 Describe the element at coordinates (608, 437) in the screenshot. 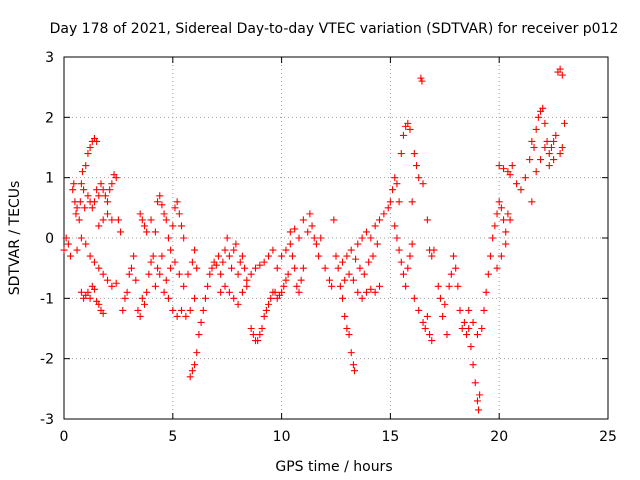

I see `x-tick-label: 25` at that location.